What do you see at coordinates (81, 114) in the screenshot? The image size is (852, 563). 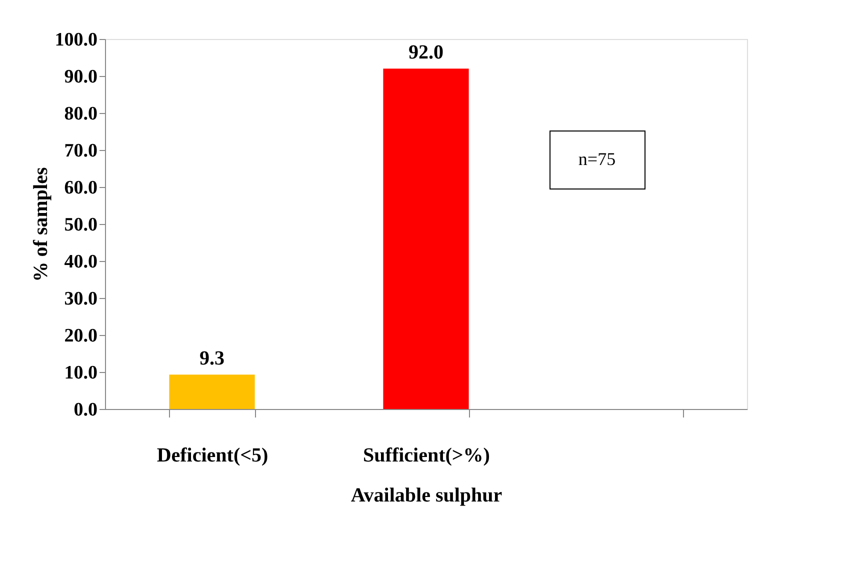 I see `y-tick-label: 80.0` at bounding box center [81, 114].